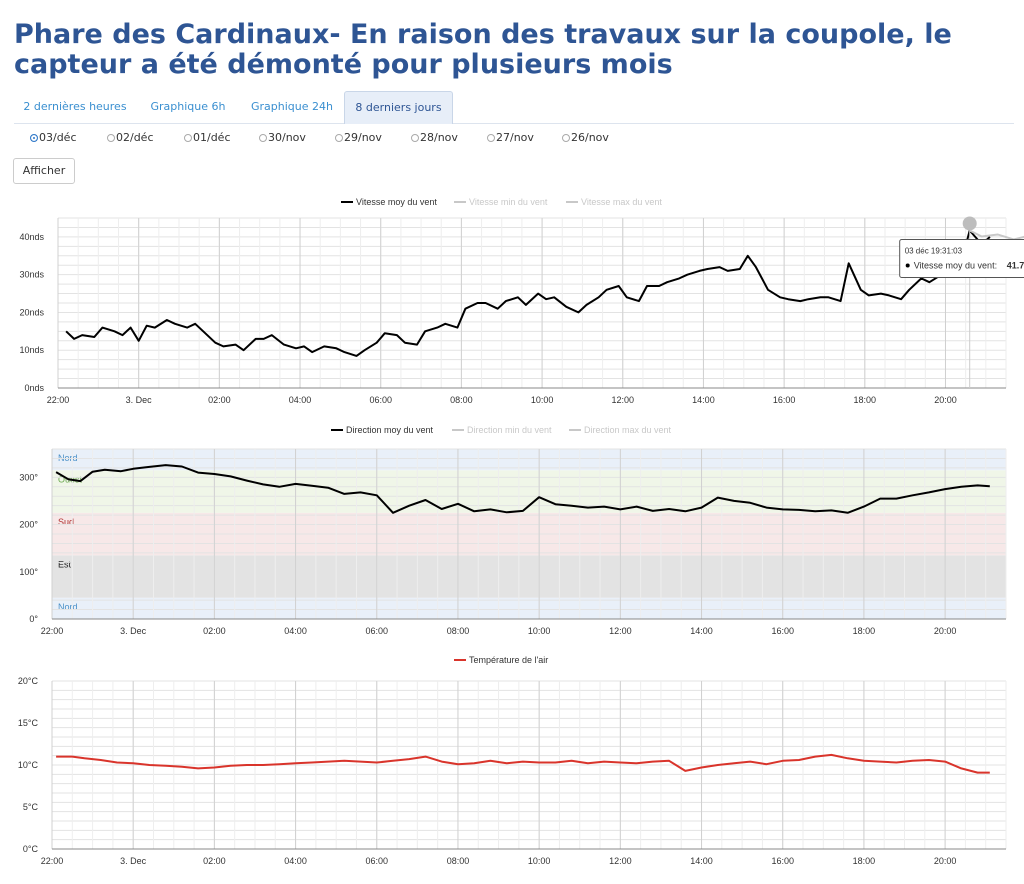 The width and height of the screenshot is (1024, 884). What do you see at coordinates (590, 137) in the screenshot?
I see `day-radio-label: 26/nov` at bounding box center [590, 137].